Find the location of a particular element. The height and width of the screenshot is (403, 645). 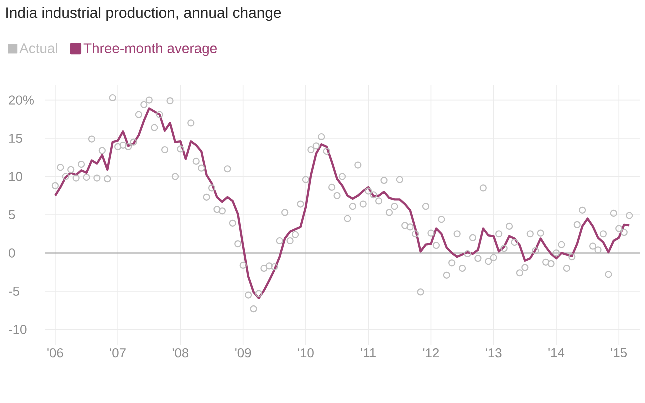

y-tick-label: -10 is located at coordinates (18, 329).